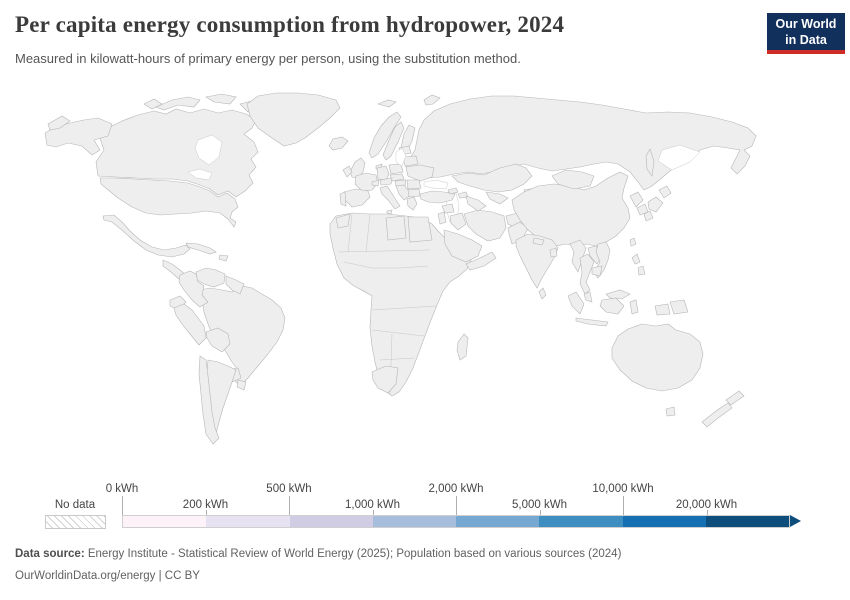 This screenshot has width=850, height=600. What do you see at coordinates (383, 173) in the screenshot?
I see `country-germany` at bounding box center [383, 173].